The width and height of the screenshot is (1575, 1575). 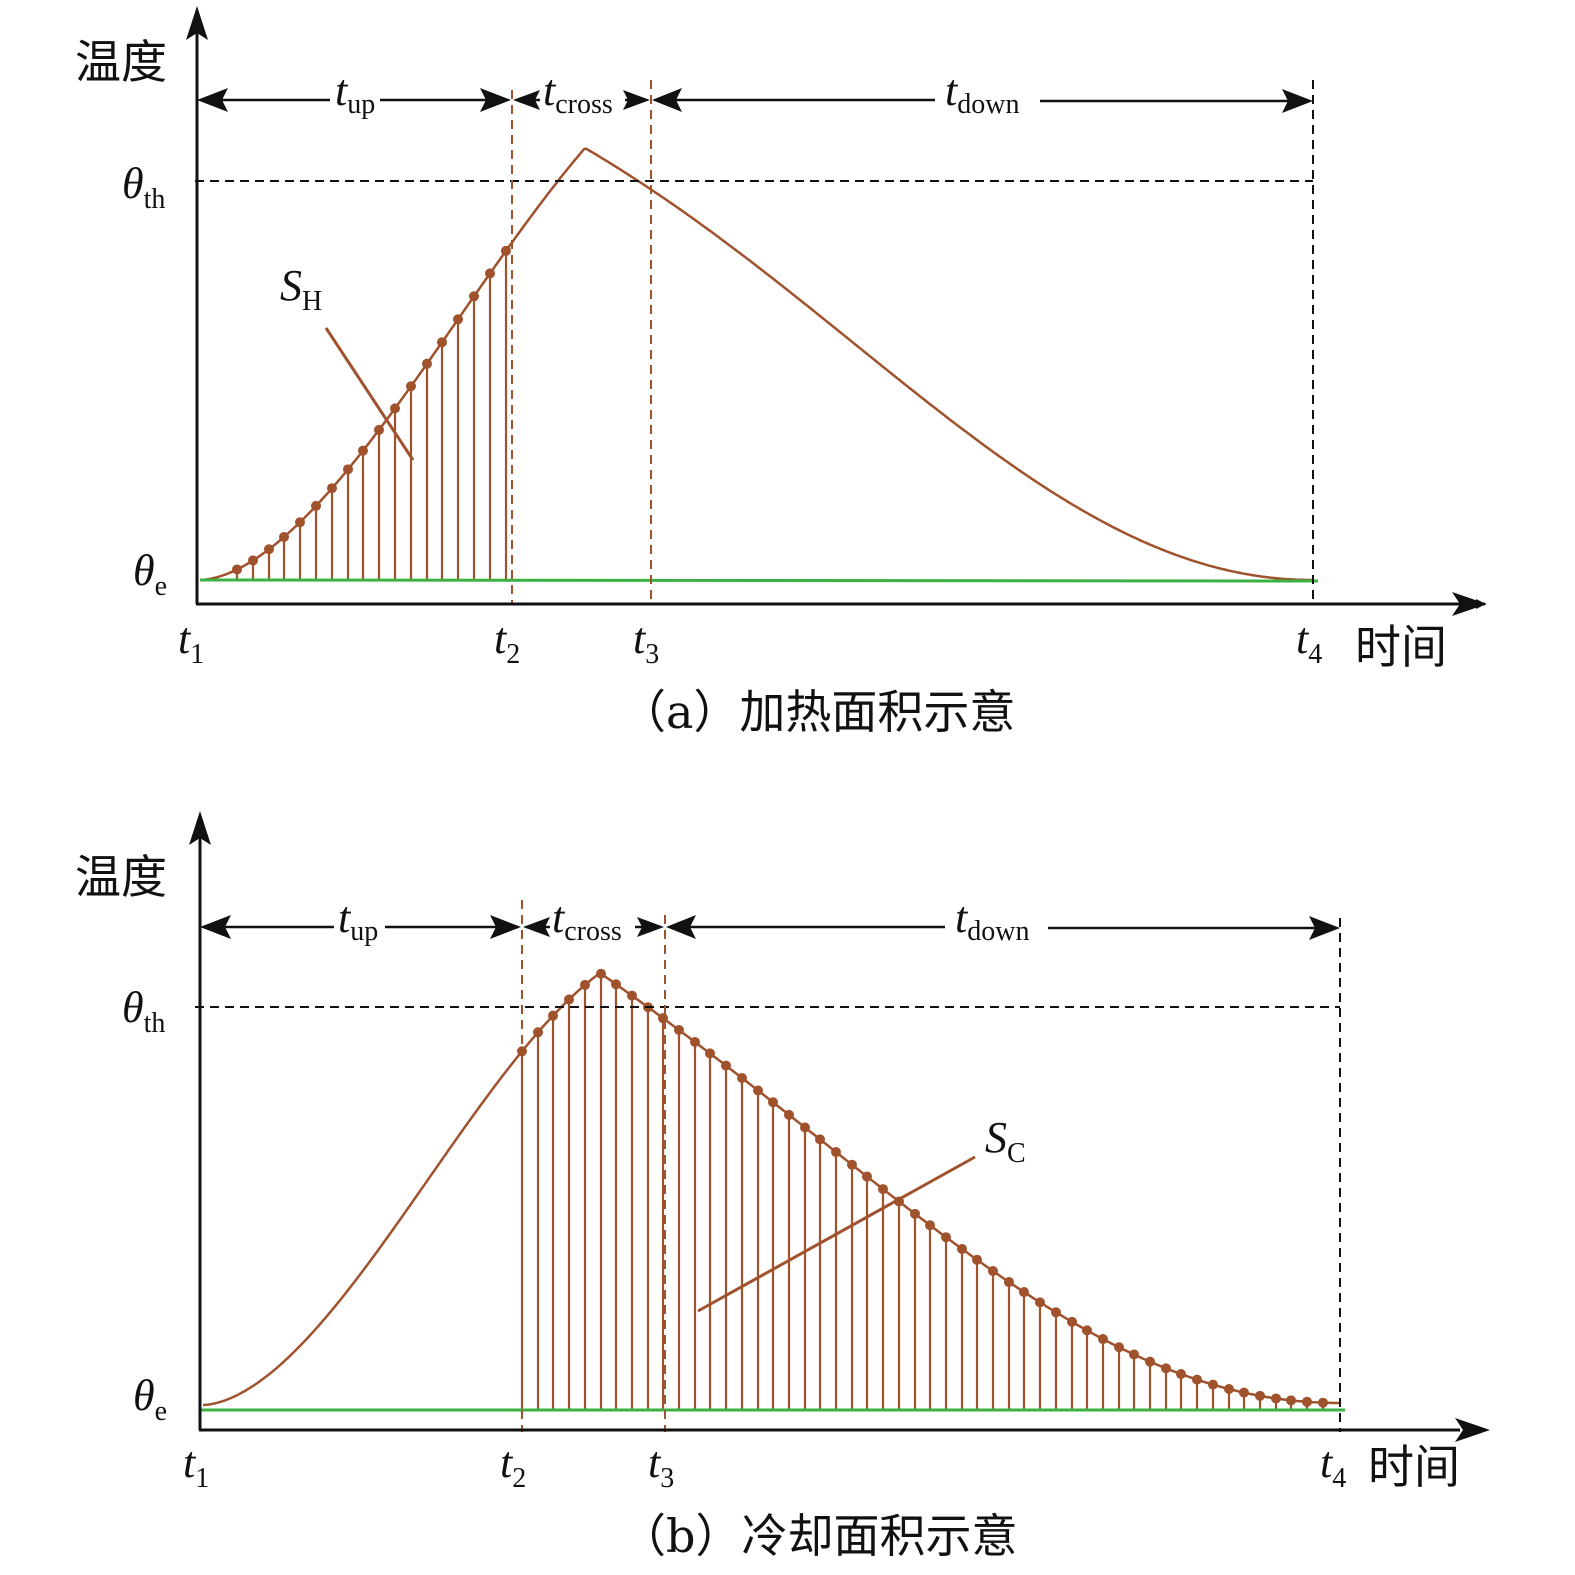 I want to click on panel-a-theta-e-label: θe, so click(x=150, y=574).